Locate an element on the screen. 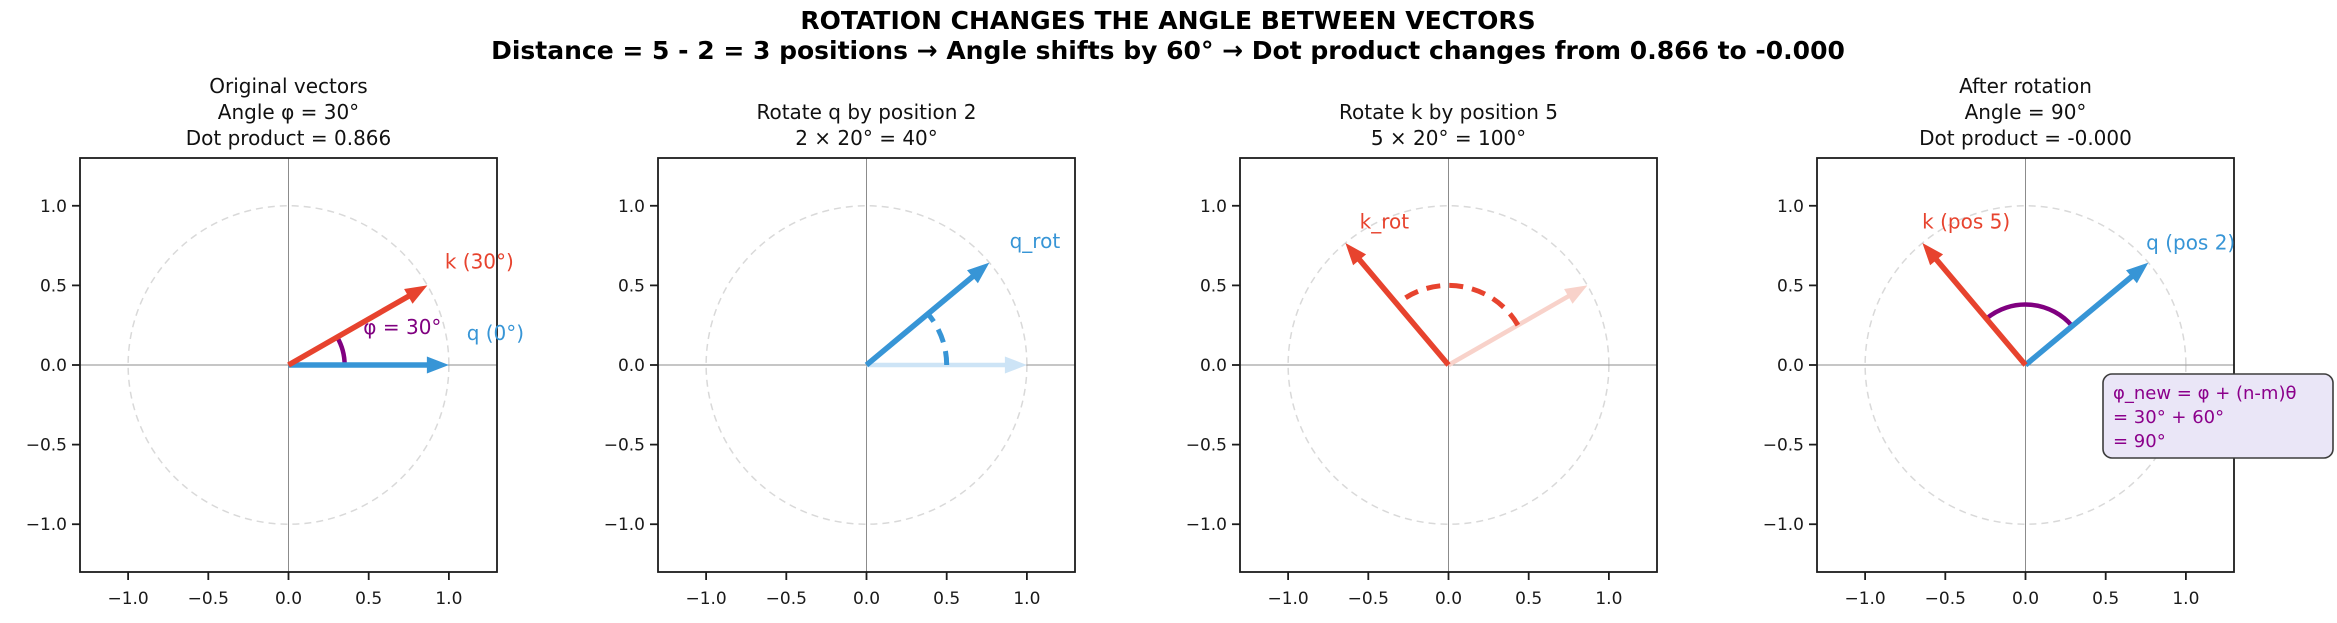 Image resolution: width=2337 pixels, height=623 pixels. subplot-3-title-line-2: 5 × 20° = 100° is located at coordinates (1448, 138).